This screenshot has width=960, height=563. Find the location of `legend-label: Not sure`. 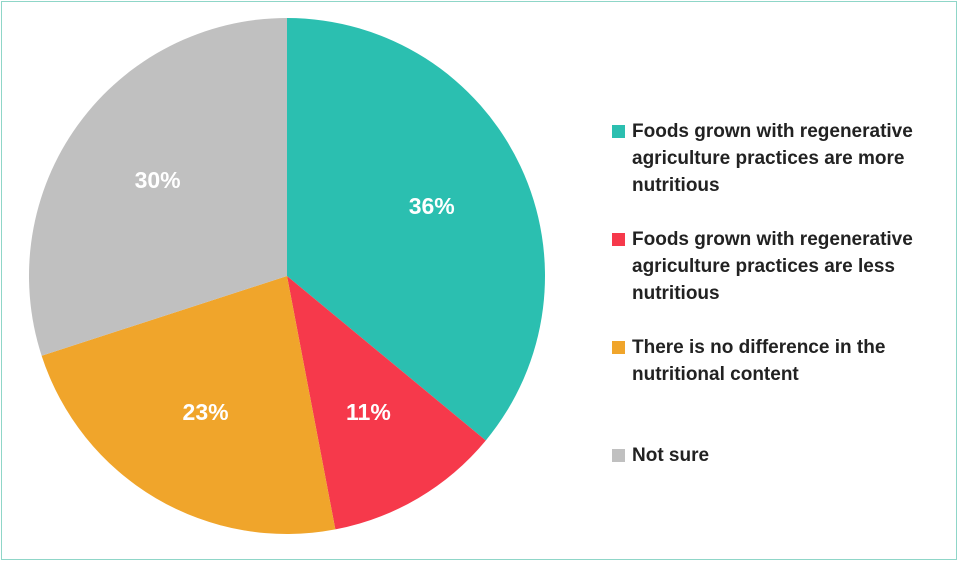

legend-label: Not sure is located at coordinates (671, 455).